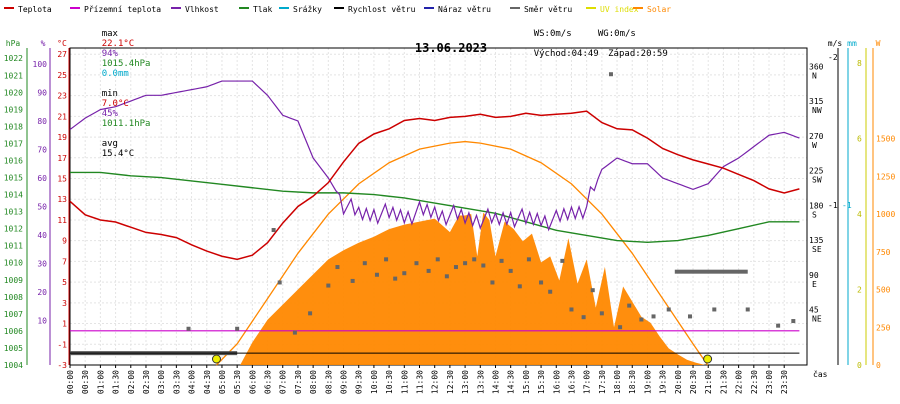 The width and height of the screenshot is (900, 404). Describe the element at coordinates (42, 121) in the screenshot. I see `pct-tick-label: 80` at that location.